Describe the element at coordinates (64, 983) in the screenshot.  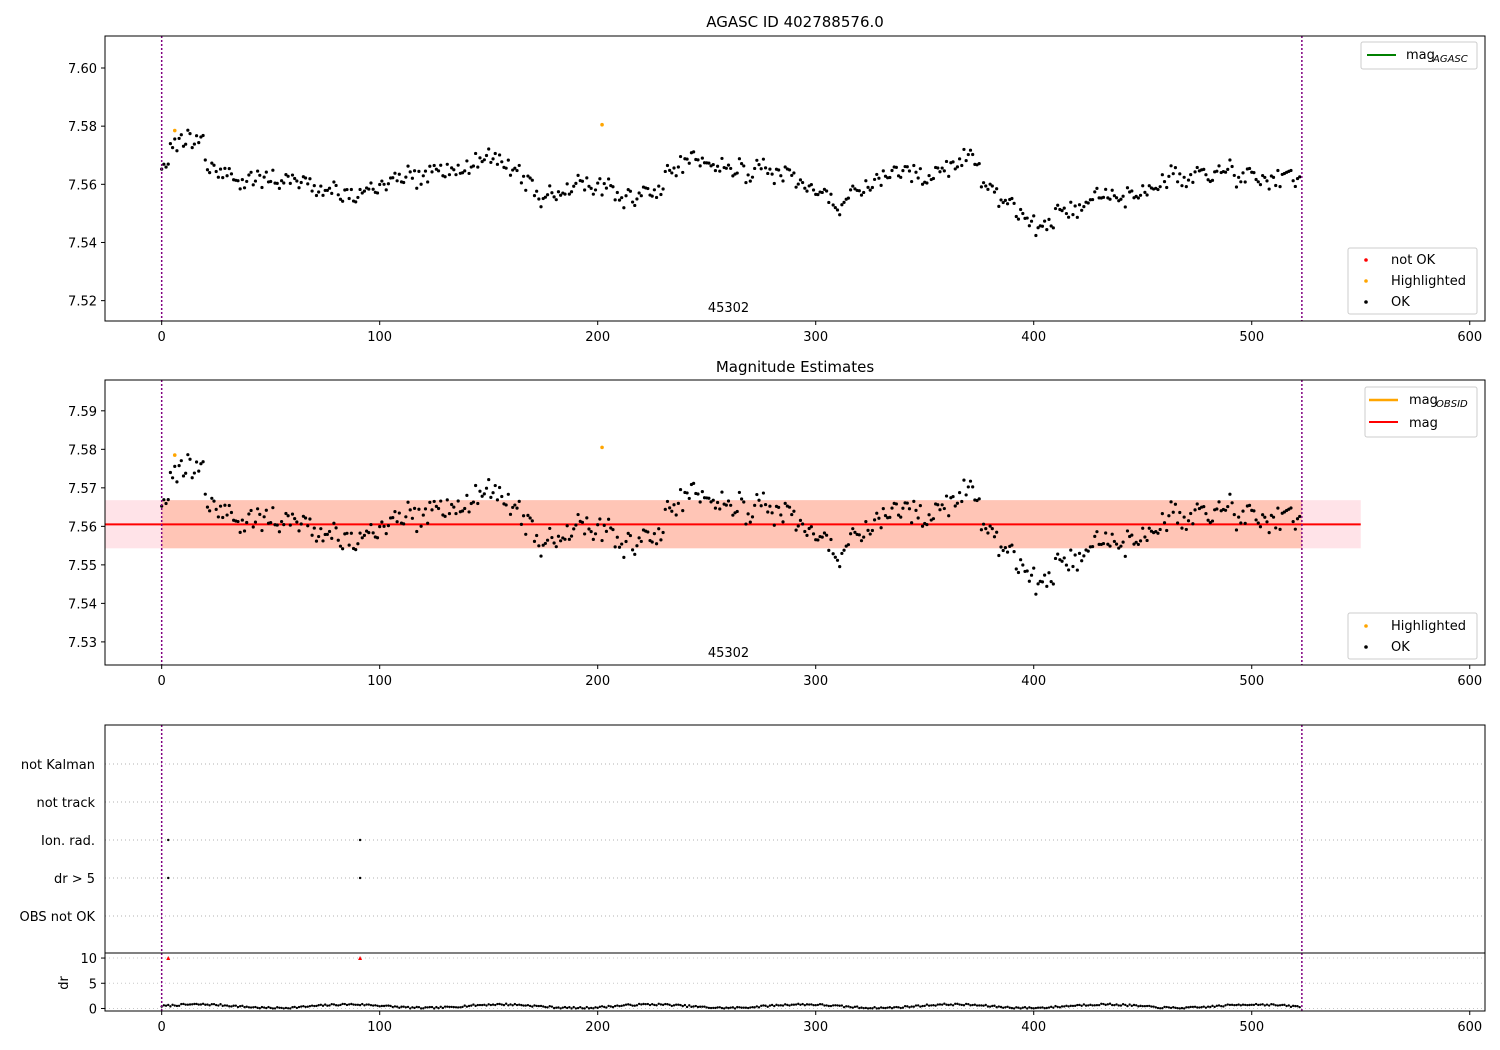
I see `dr-axis-label: dr` at that location.